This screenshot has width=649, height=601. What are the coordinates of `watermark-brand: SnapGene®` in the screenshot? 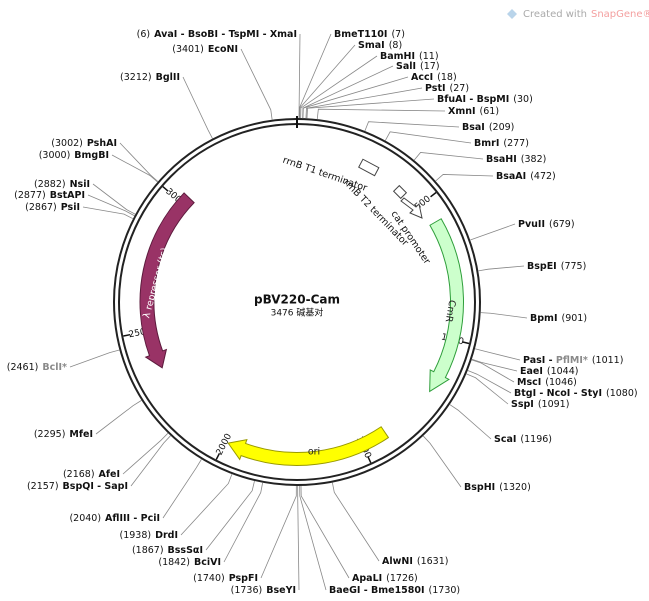 It's located at (620, 14).